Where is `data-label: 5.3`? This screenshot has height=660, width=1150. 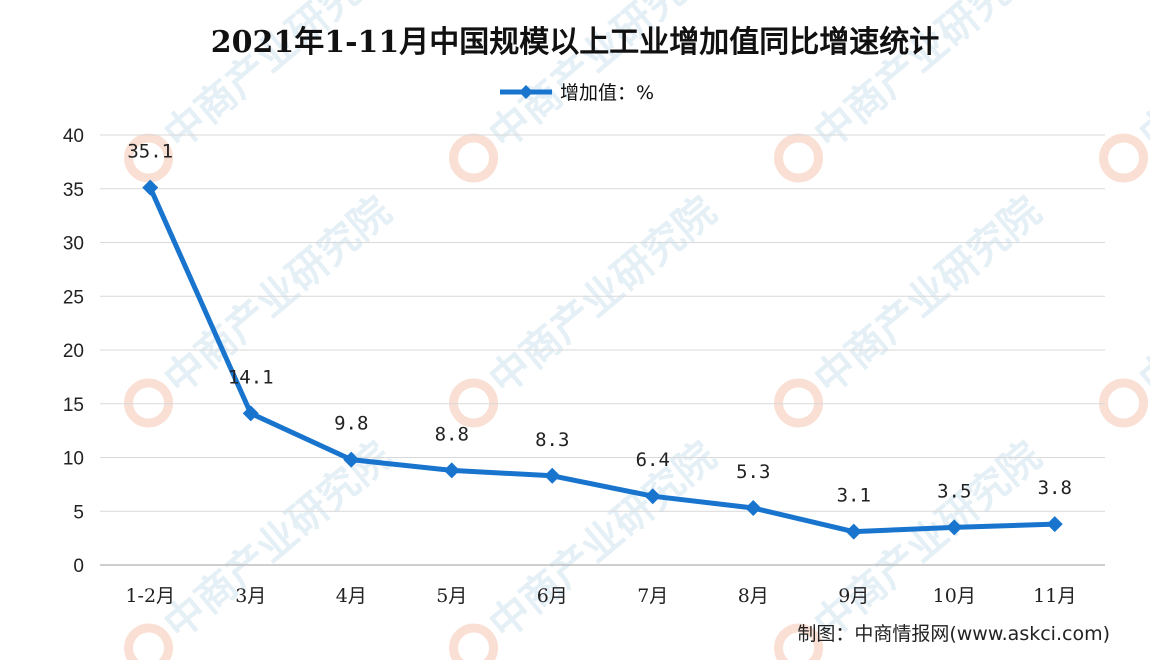
data-label: 5.3 is located at coordinates (753, 472).